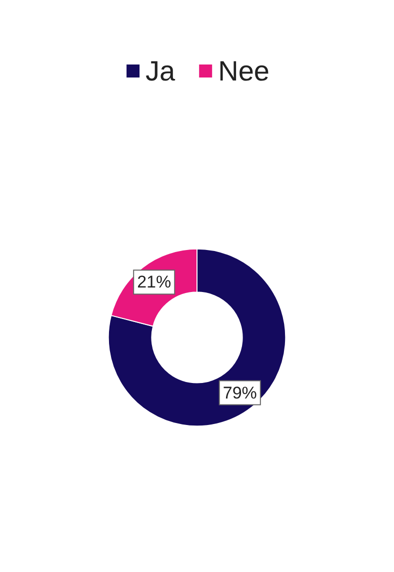 Image resolution: width=394 pixels, height=572 pixels. Describe the element at coordinates (161, 71) in the screenshot. I see `legend-label: Ja` at that location.